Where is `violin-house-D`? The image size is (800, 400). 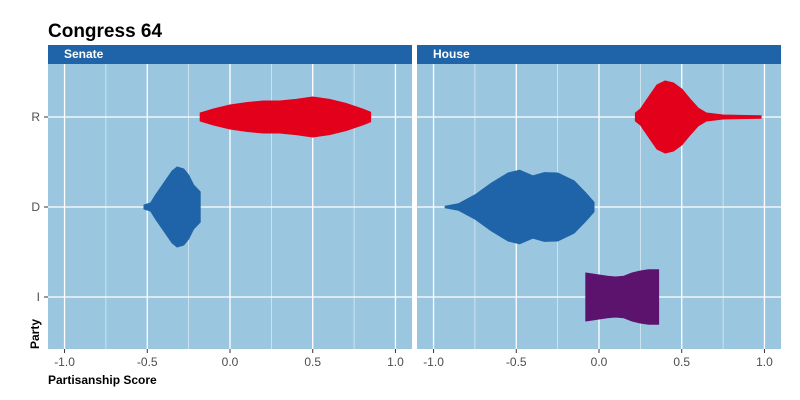
violin-house-D is located at coordinates (519, 207).